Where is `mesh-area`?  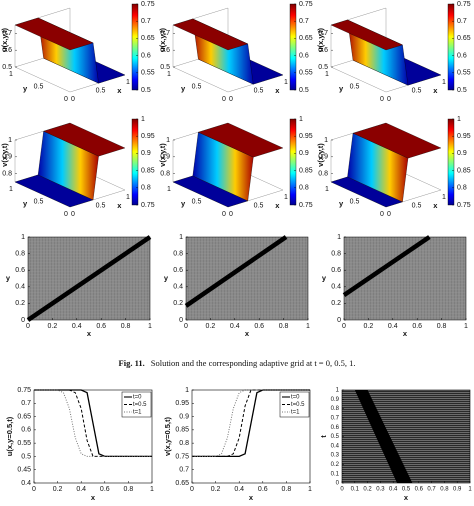
mesh-area is located at coordinates (405, 278).